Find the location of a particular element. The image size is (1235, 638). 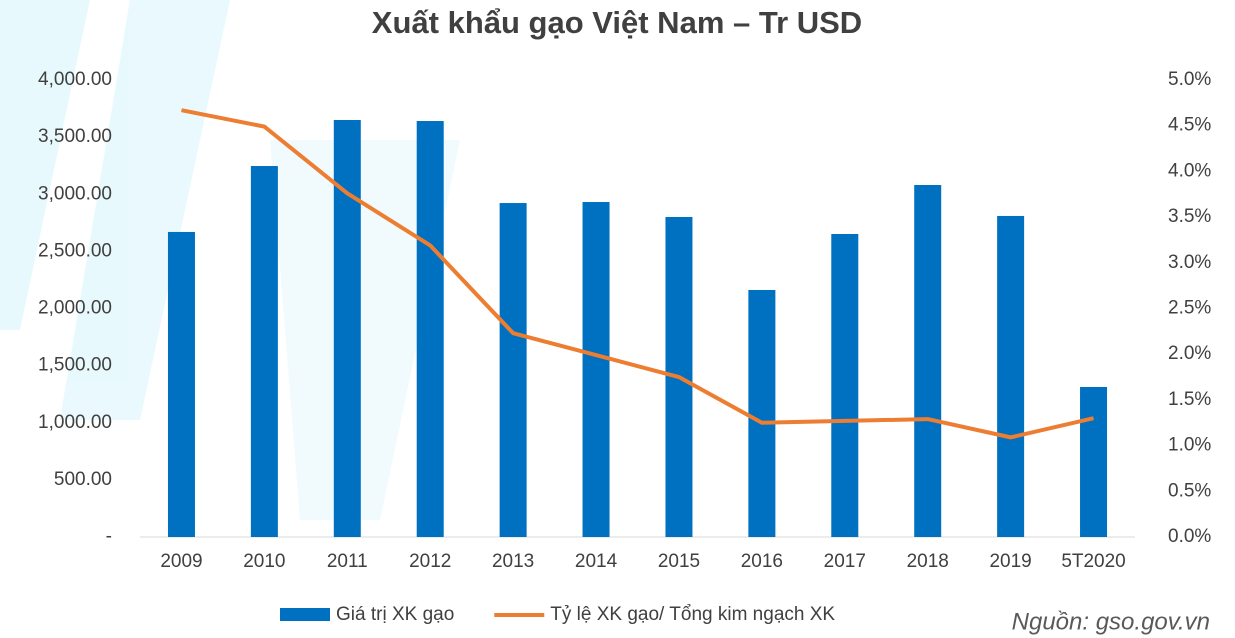

y2-tick-label: 1.5% is located at coordinates (1189, 399).